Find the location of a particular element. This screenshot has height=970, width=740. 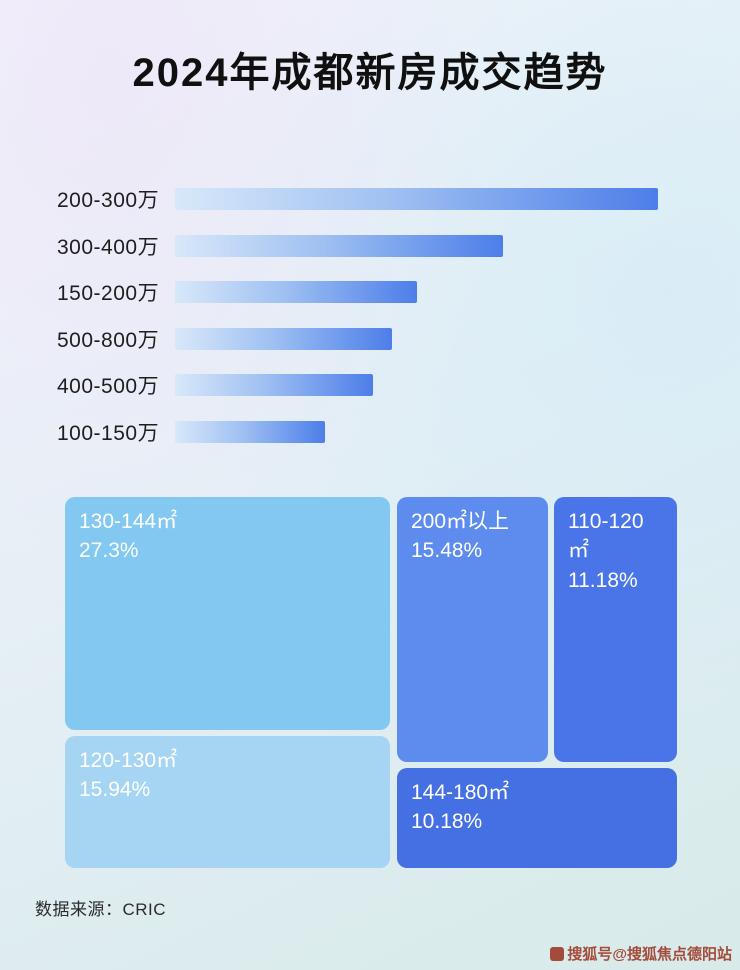

watermark: 搜狐号@搜狐焦点德阳站 is located at coordinates (641, 953).